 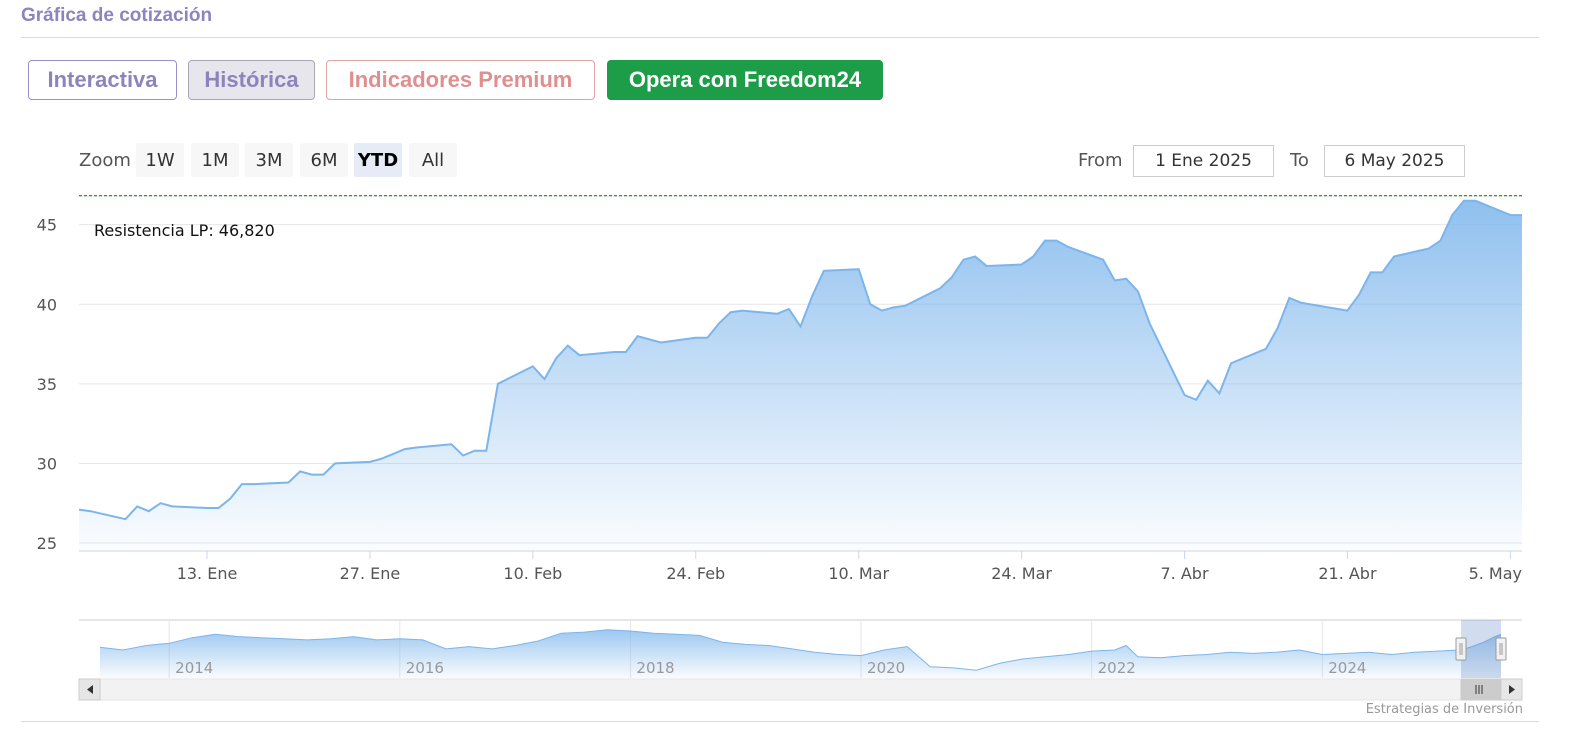 I want to click on x-tick-label: 5. May, so click(x=1495, y=573).